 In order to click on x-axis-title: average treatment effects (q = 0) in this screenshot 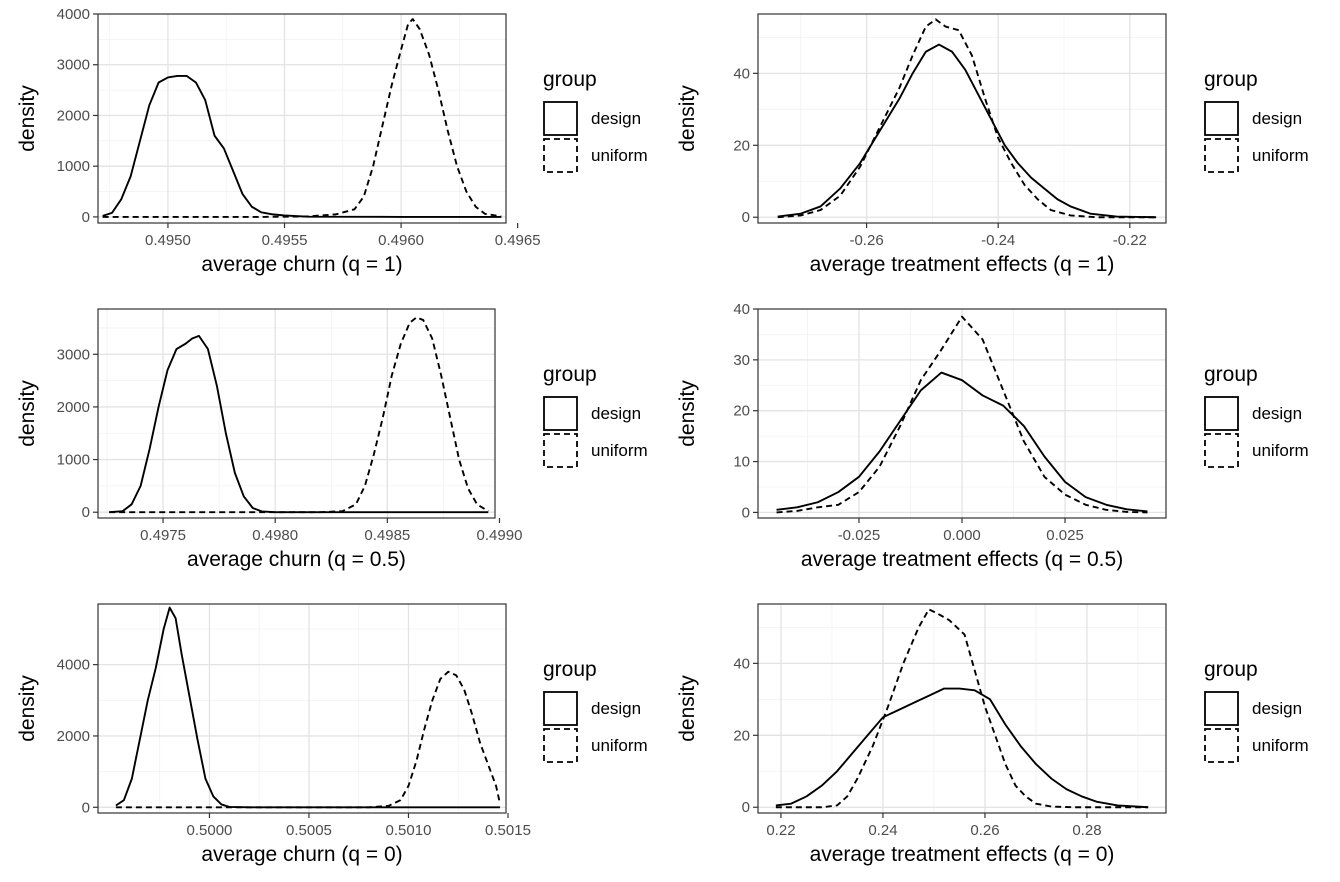, I will do `click(962, 854)`.